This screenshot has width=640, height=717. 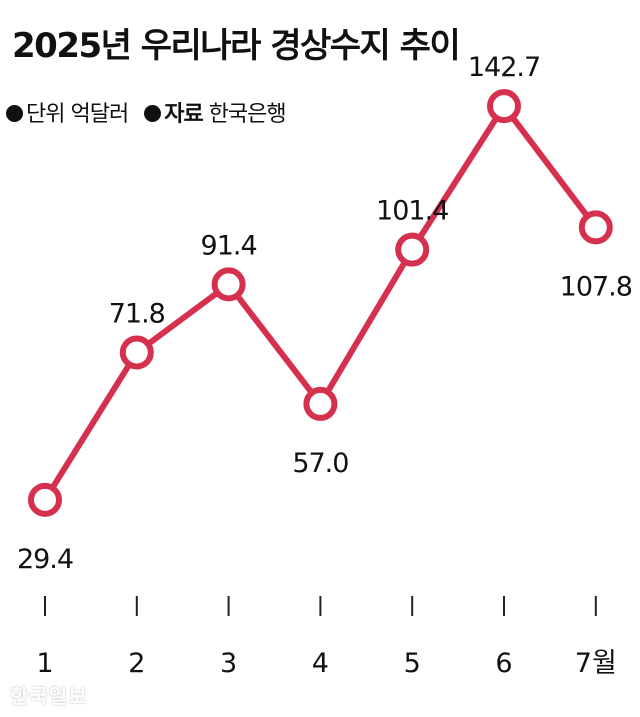 What do you see at coordinates (136, 663) in the screenshot?
I see `x-tick-label: 2` at bounding box center [136, 663].